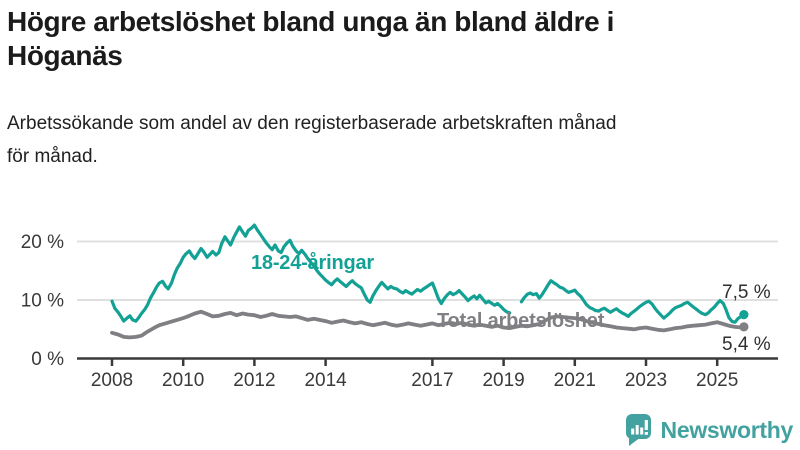 Image resolution: width=800 pixels, height=450 pixels. What do you see at coordinates (717, 380) in the screenshot?
I see `x-tick-label: 2025` at bounding box center [717, 380].